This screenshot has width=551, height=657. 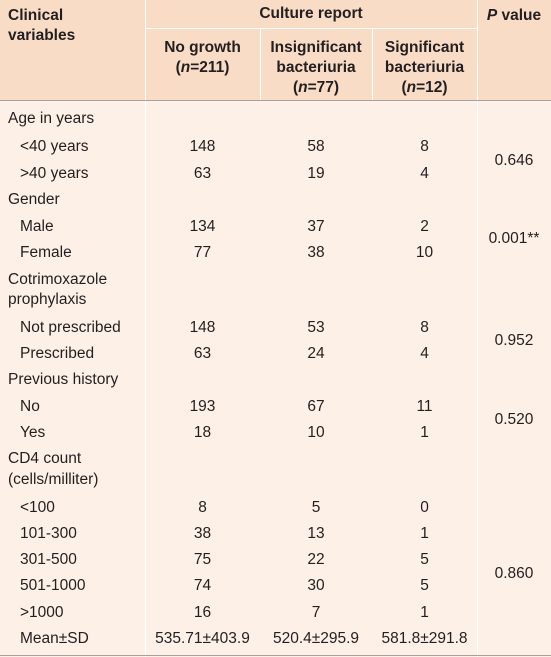 What do you see at coordinates (202, 67) in the screenshot?
I see `col-no-growth-n: (n=211)` at bounding box center [202, 67].